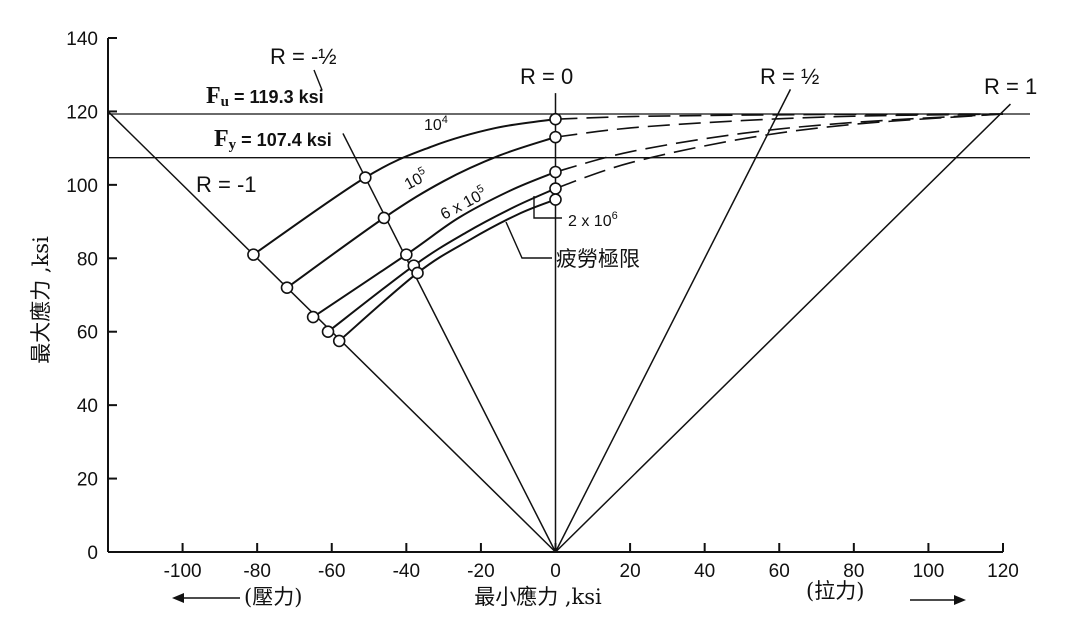 Image resolution: width=1068 pixels, height=628 pixels. I want to click on fu-label: Fu = 119.3 ksi, so click(265, 96).